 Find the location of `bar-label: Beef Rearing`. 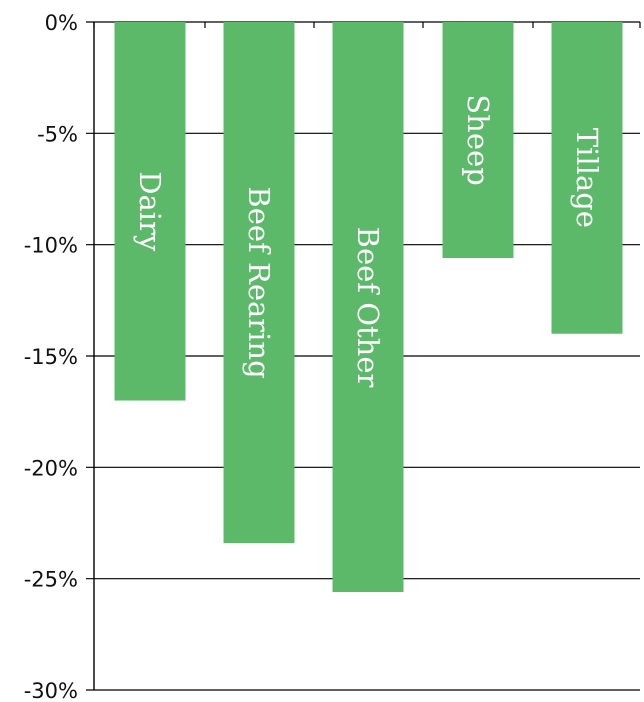

bar-label: Beef Rearing is located at coordinates (259, 282).